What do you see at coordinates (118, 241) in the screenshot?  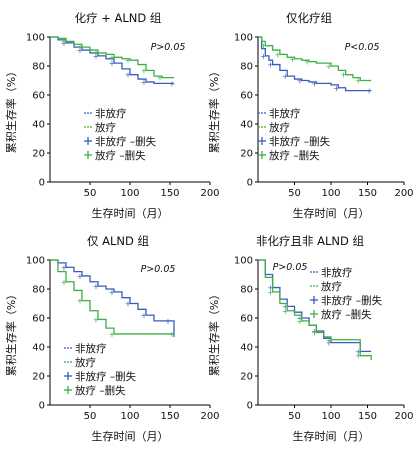 I see `chart-title: 仅 ALND 组` at bounding box center [118, 241].